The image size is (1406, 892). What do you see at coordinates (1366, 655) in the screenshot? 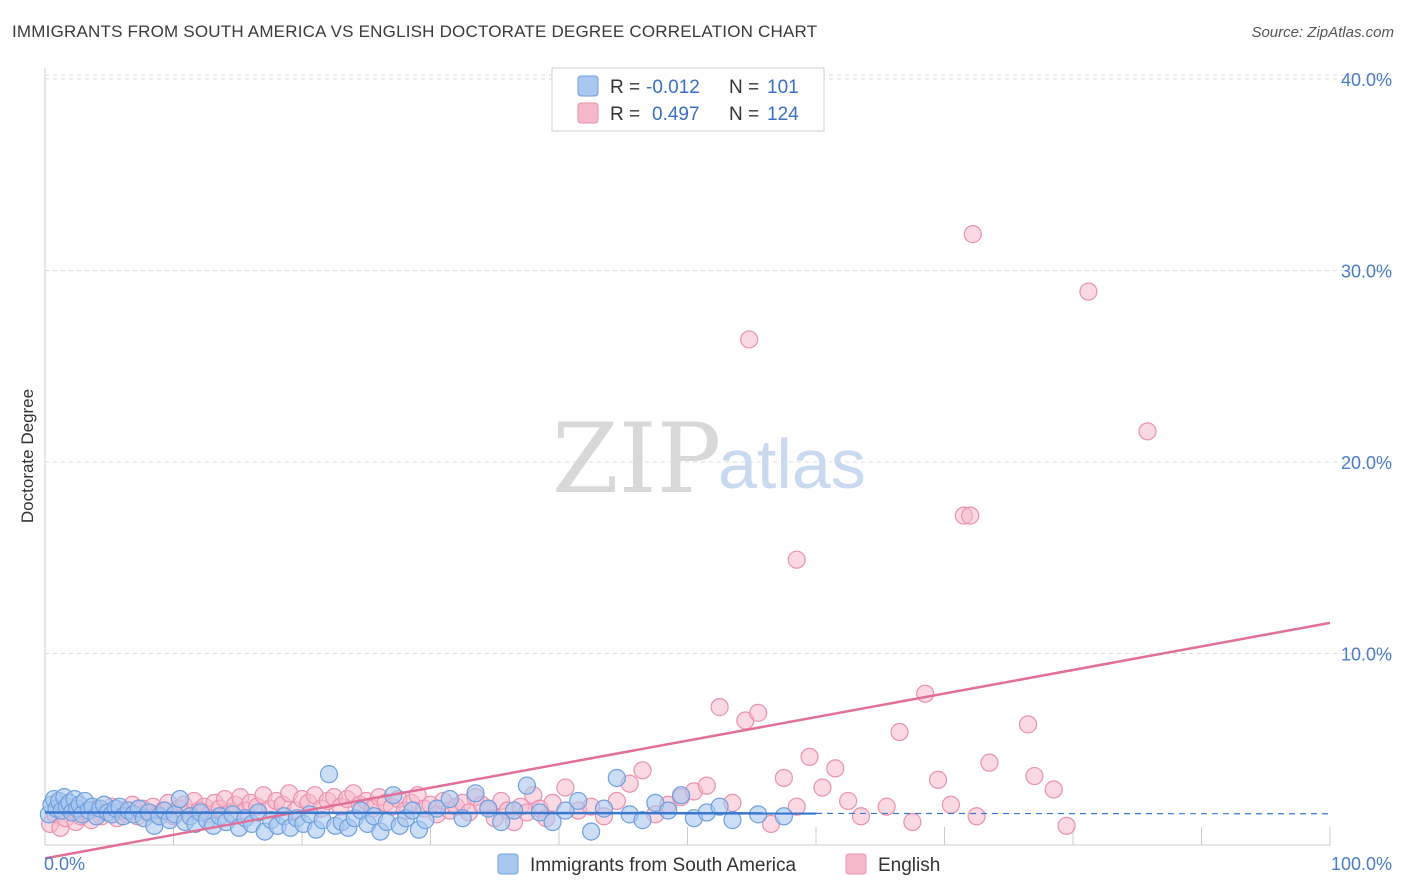
I see `y-tick-label-10: 10.0%` at bounding box center [1366, 655].